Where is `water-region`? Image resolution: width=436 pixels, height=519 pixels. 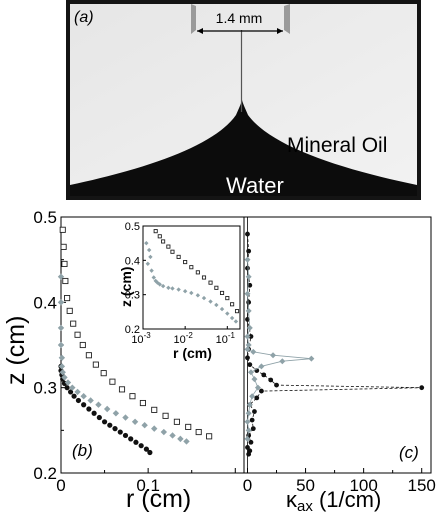
water-region is located at coordinates (243, 148).